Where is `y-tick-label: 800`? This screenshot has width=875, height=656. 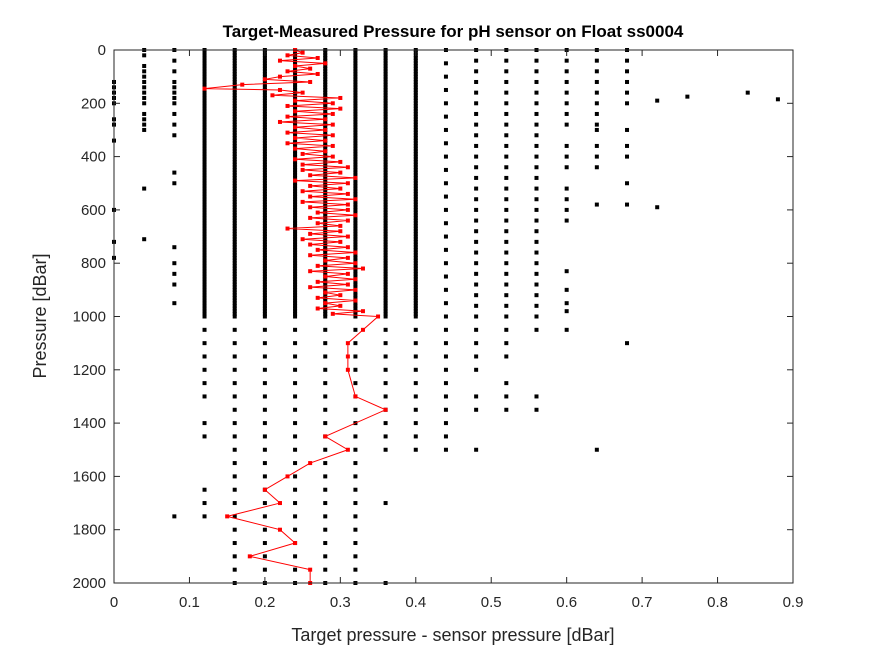 y-tick-label: 800 is located at coordinates (93, 263).